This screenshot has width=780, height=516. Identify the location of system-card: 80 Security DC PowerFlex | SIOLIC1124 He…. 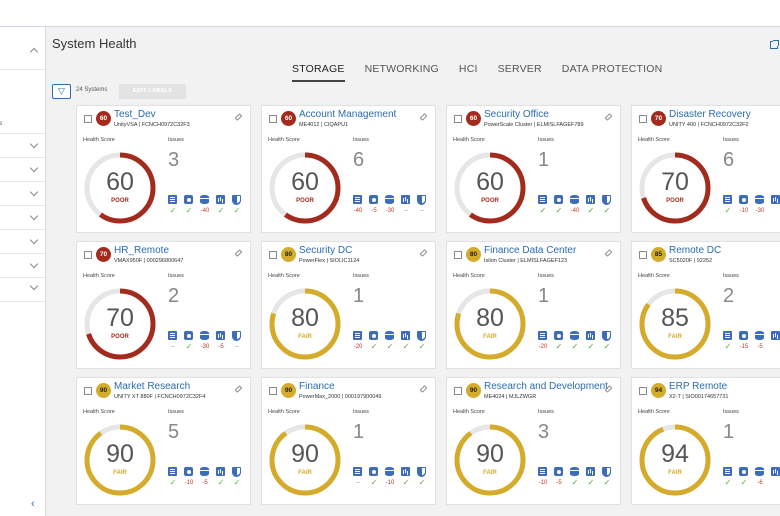
(348, 305).